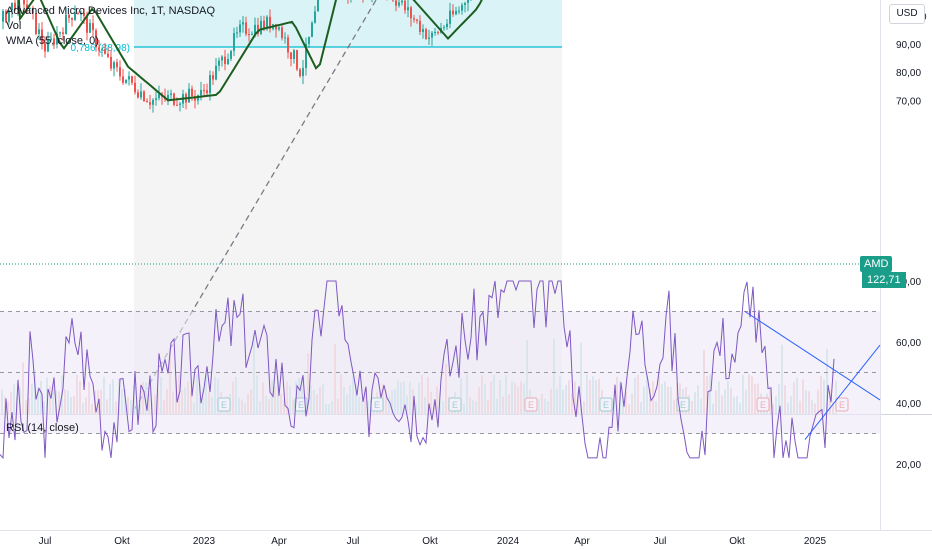 This screenshot has height=550, width=932. What do you see at coordinates (907, 14) in the screenshot?
I see `currency-button: USD` at bounding box center [907, 14].